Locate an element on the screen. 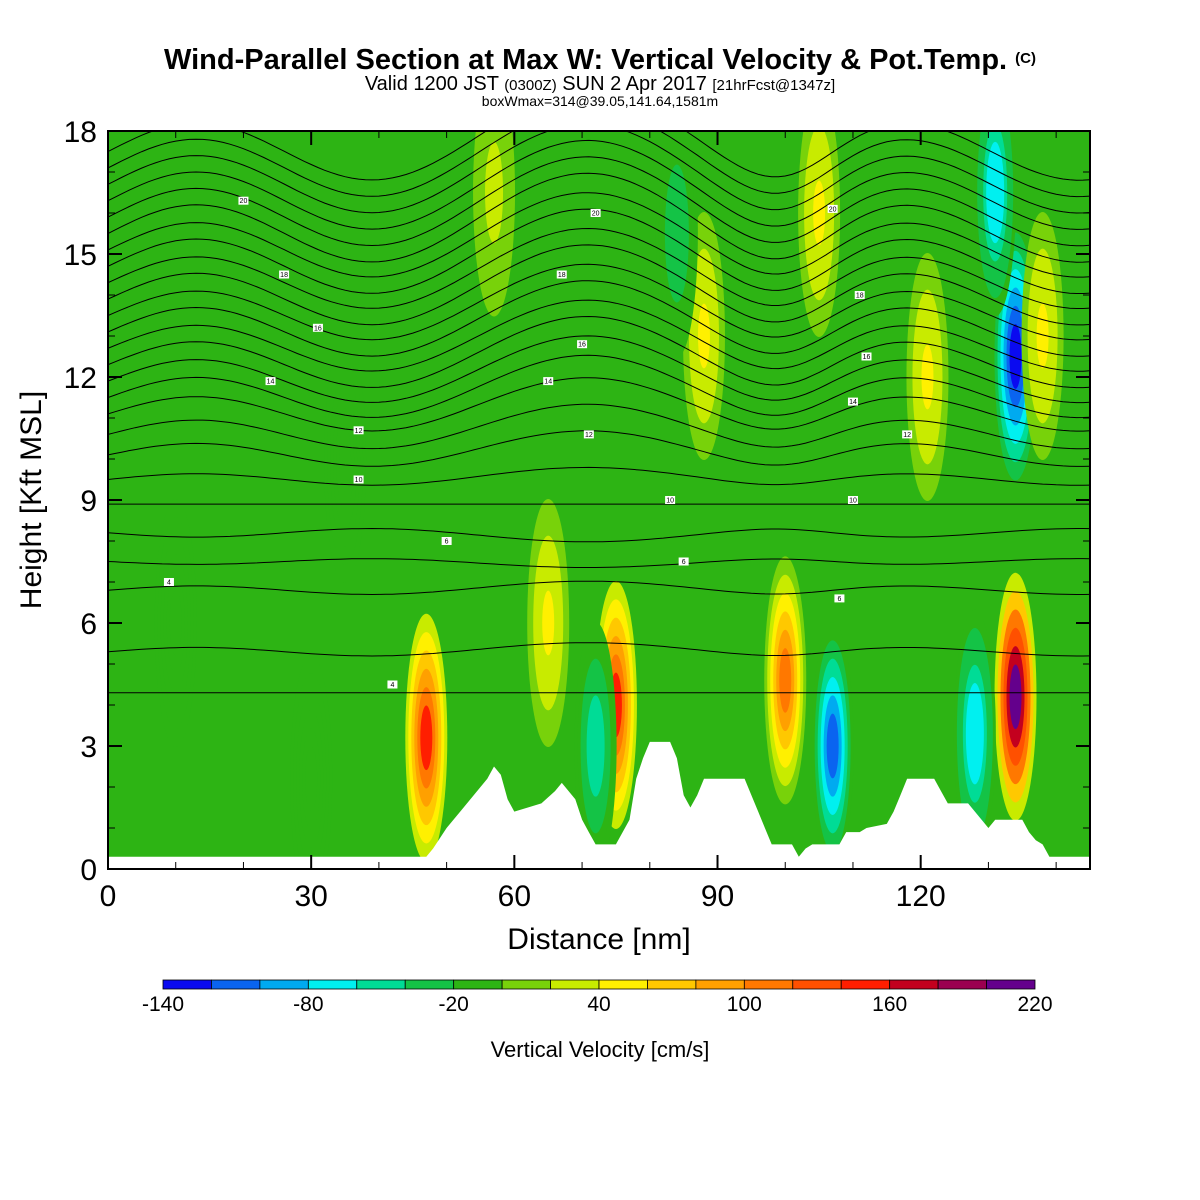 Image resolution: width=1200 pixels, height=1200 pixels. y-tick-label: 6 is located at coordinates (88, 624).